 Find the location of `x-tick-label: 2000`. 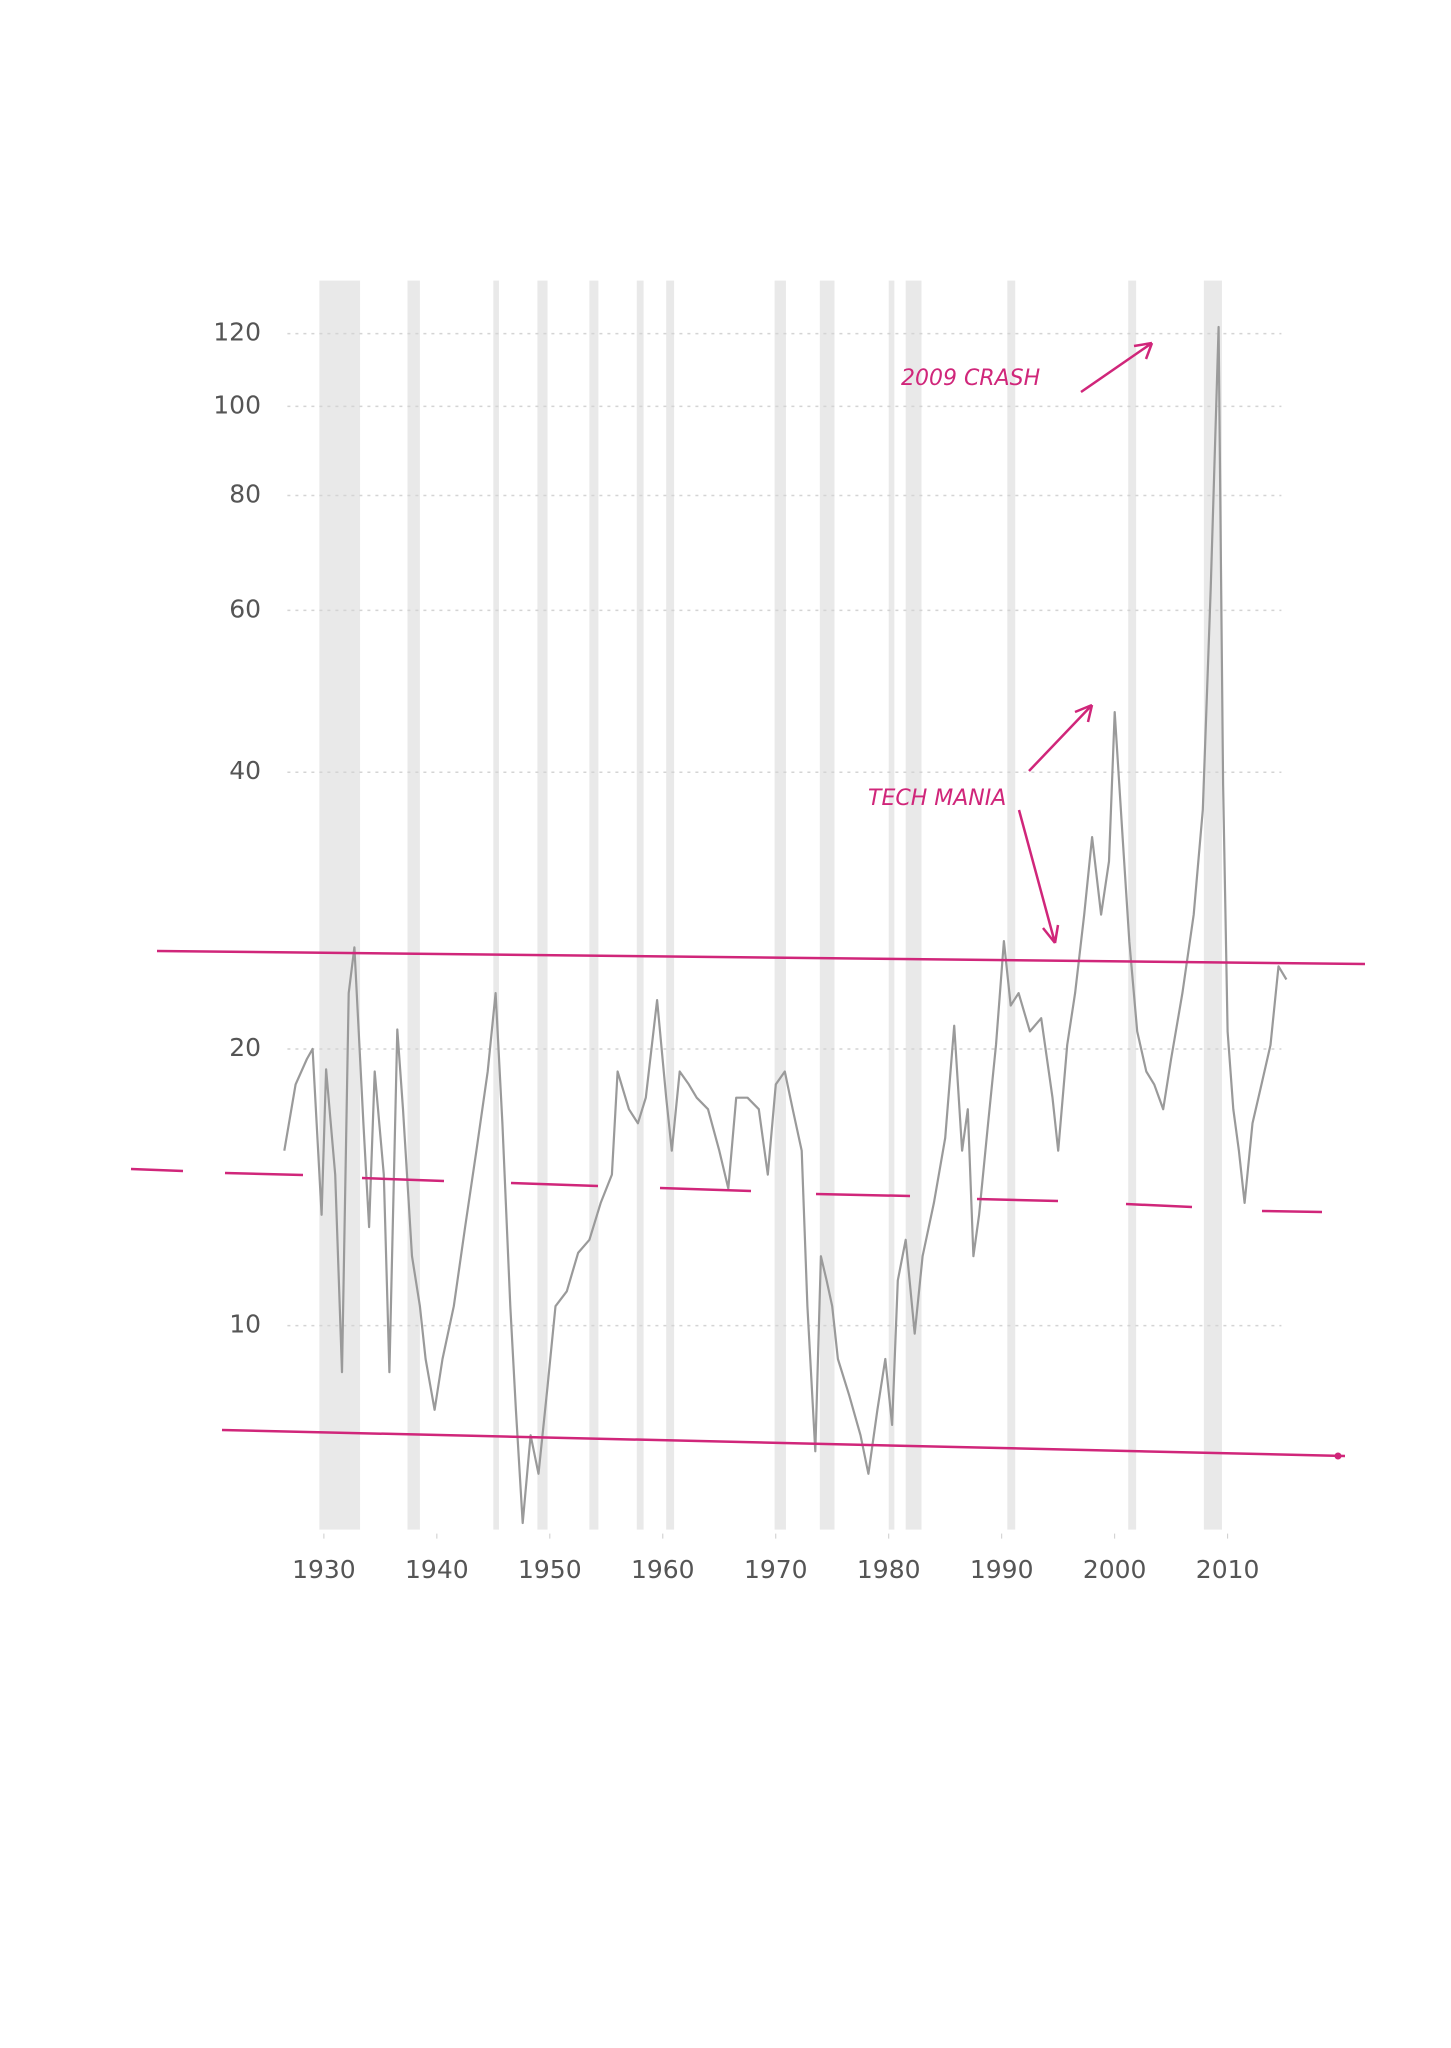

x-tick-label: 2000 is located at coordinates (1115, 1569).